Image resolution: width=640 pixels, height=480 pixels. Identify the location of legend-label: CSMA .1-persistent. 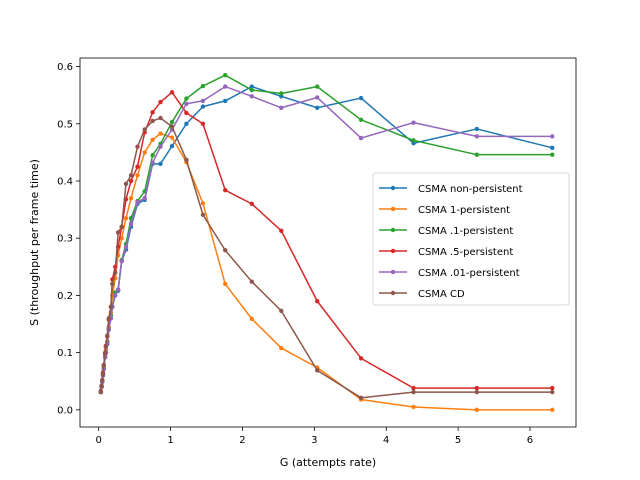
(465, 231).